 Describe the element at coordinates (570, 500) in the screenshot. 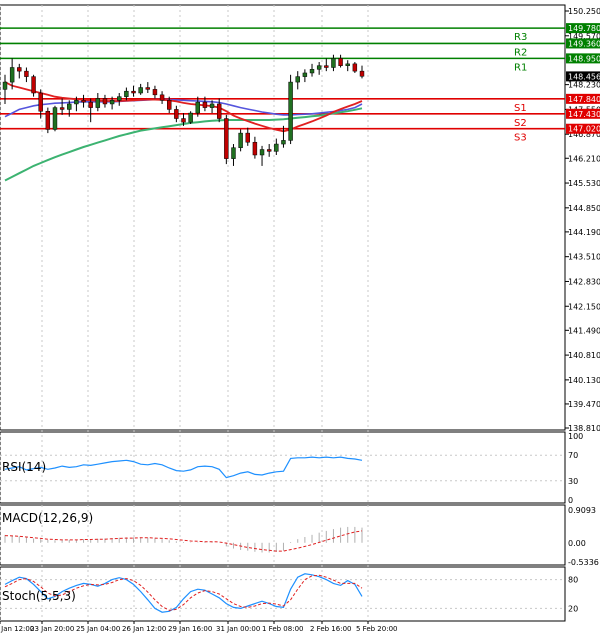

I see `rsi-tick-label: 0` at that location.